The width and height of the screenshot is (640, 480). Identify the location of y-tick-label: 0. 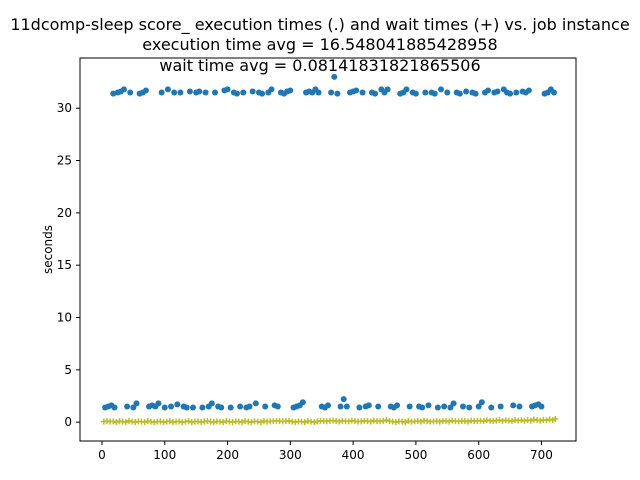
(68, 422).